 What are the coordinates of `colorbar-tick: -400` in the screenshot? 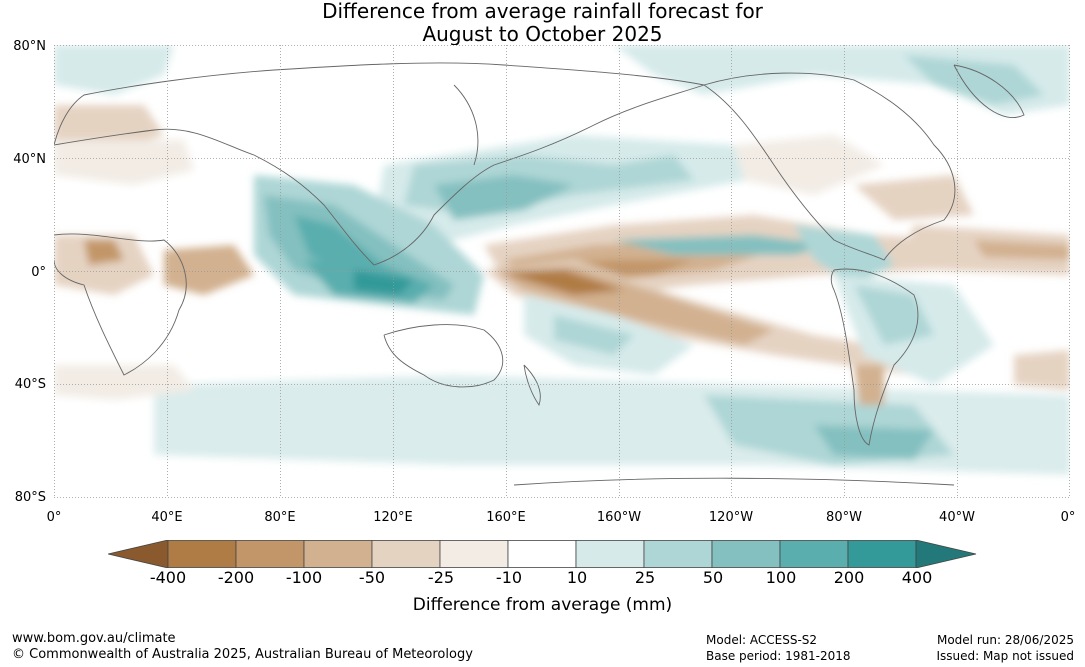 It's located at (168, 577).